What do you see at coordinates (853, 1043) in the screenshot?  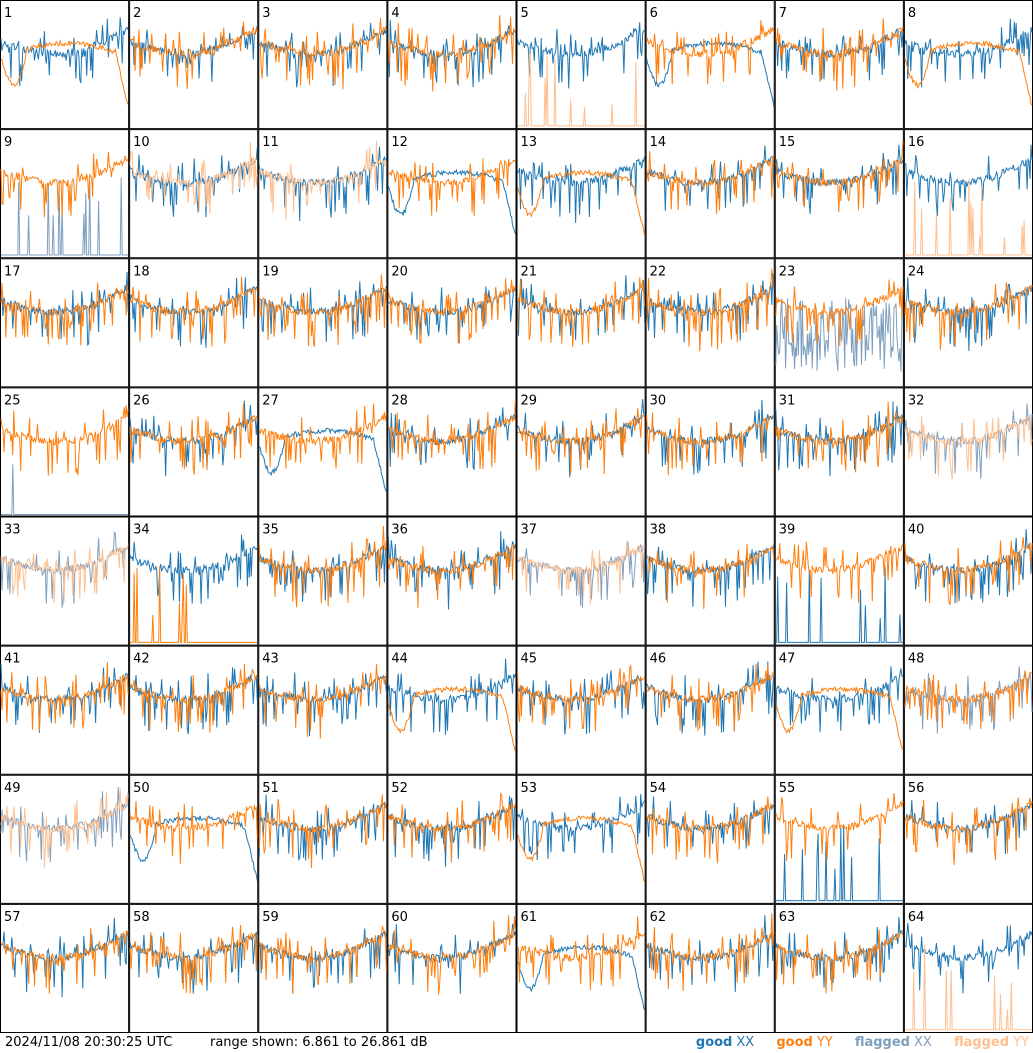 I see `legend: good XX good YY flagged XX flagged YY` at bounding box center [853, 1043].